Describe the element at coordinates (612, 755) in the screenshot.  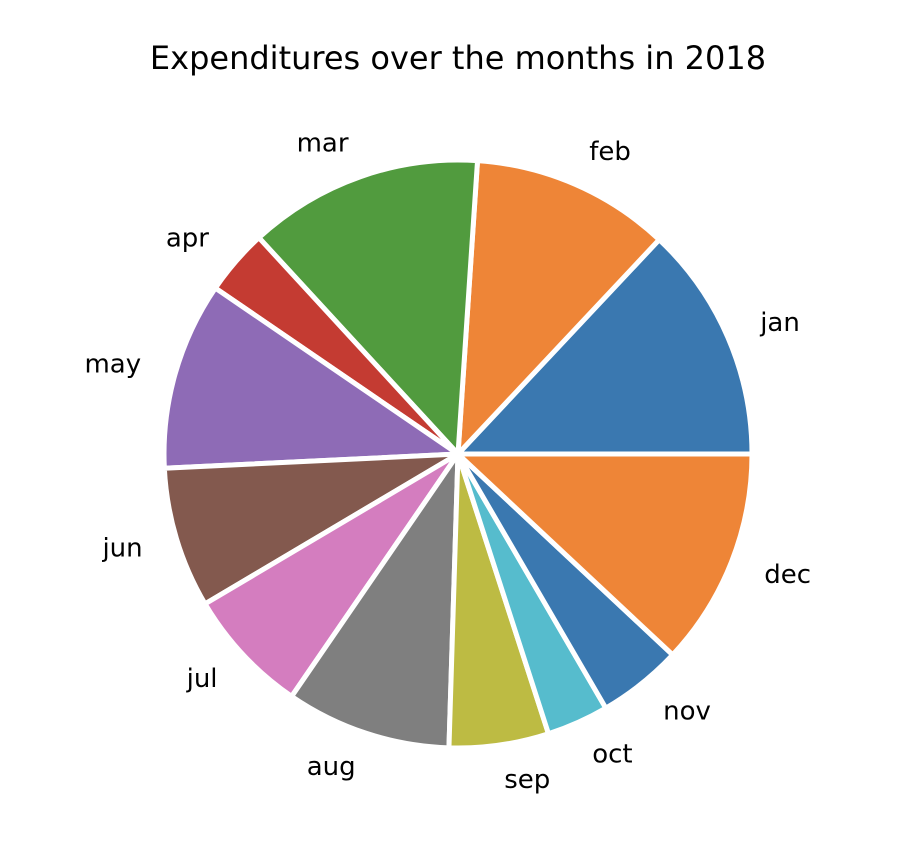
I see `pie-label-oct: oct` at that location.